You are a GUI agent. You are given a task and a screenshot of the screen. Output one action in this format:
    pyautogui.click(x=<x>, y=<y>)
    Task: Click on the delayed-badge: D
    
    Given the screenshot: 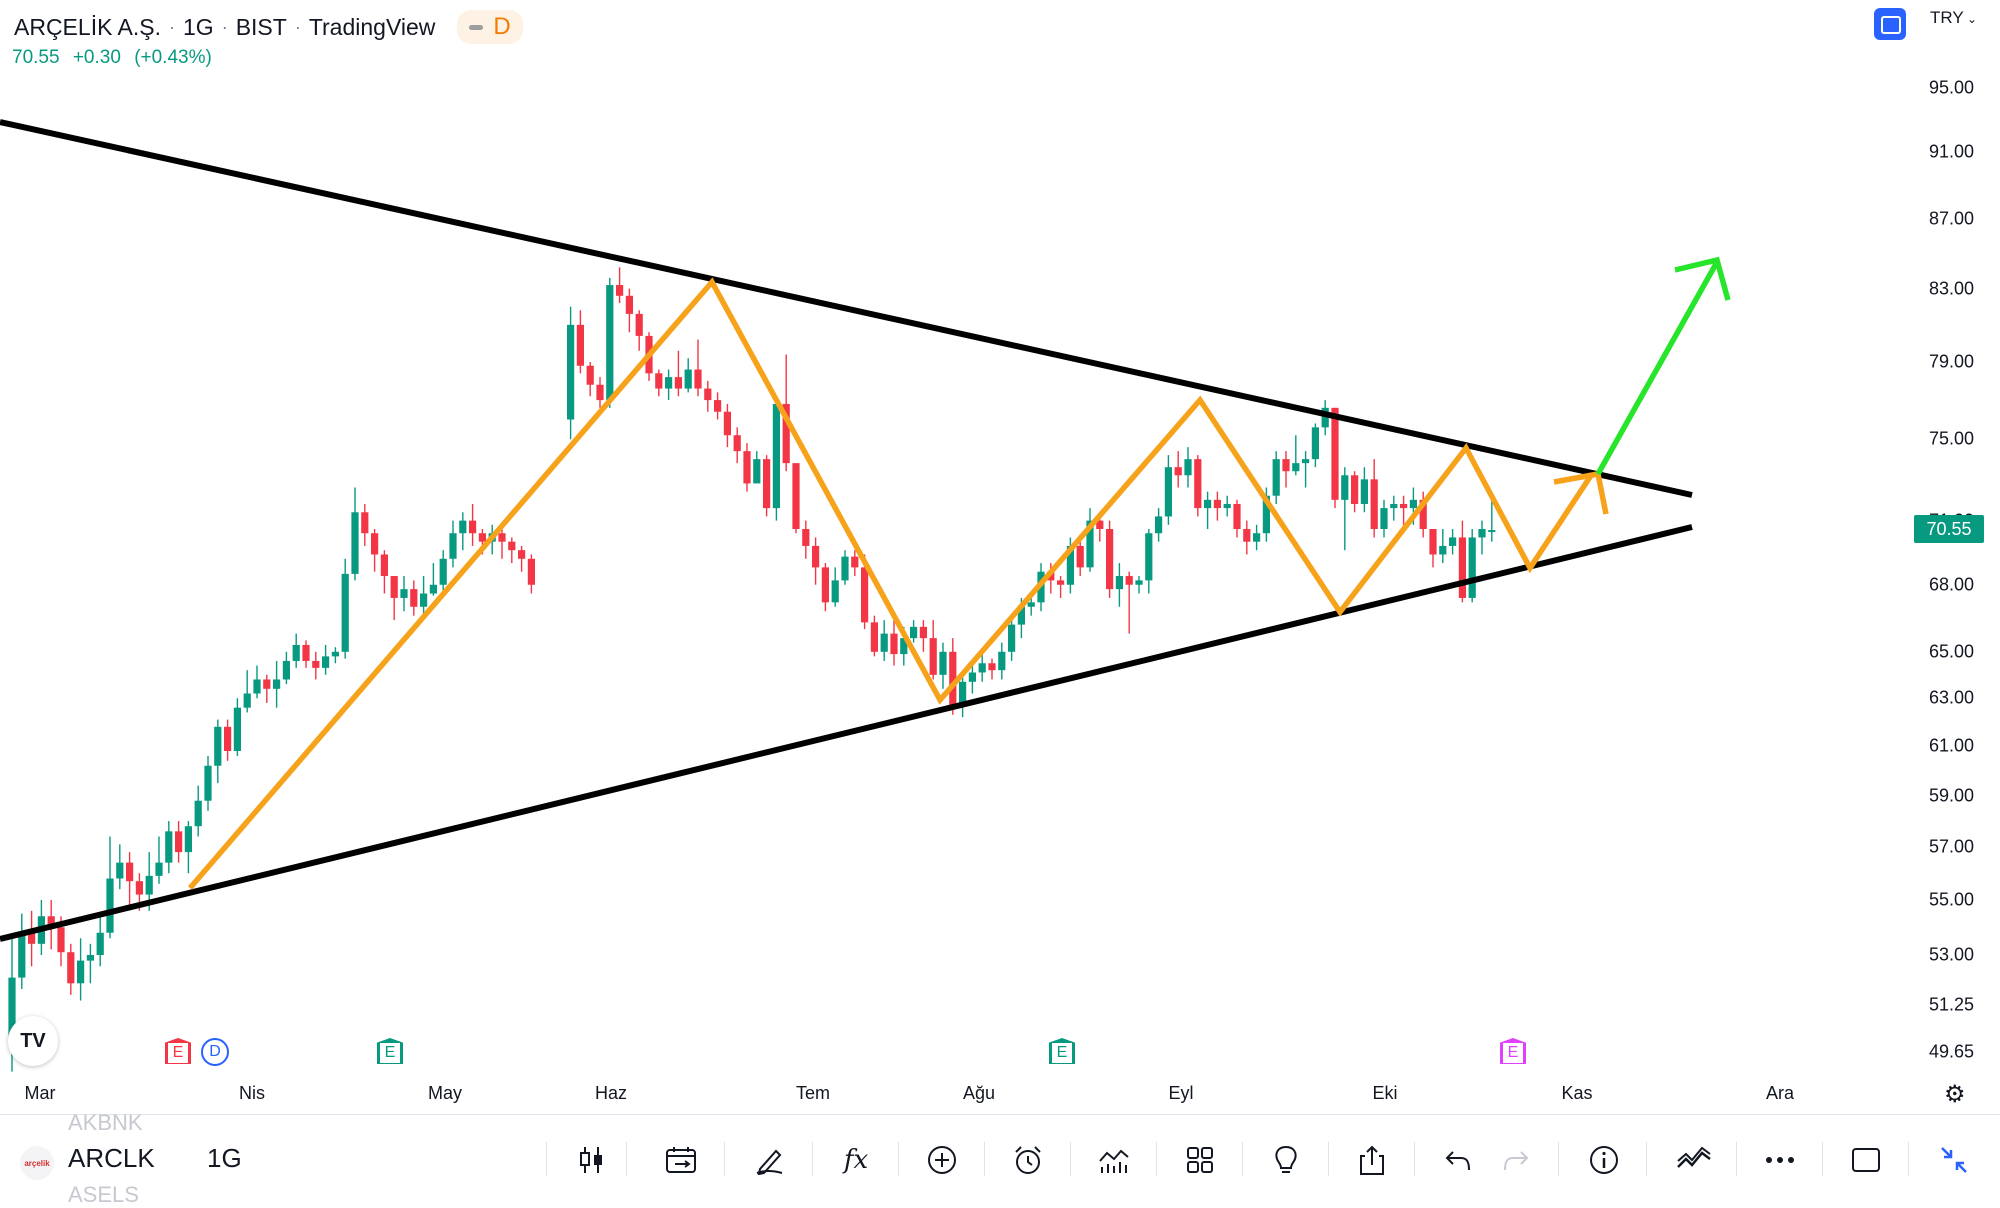 What is the action you would take?
    pyautogui.click(x=490, y=27)
    